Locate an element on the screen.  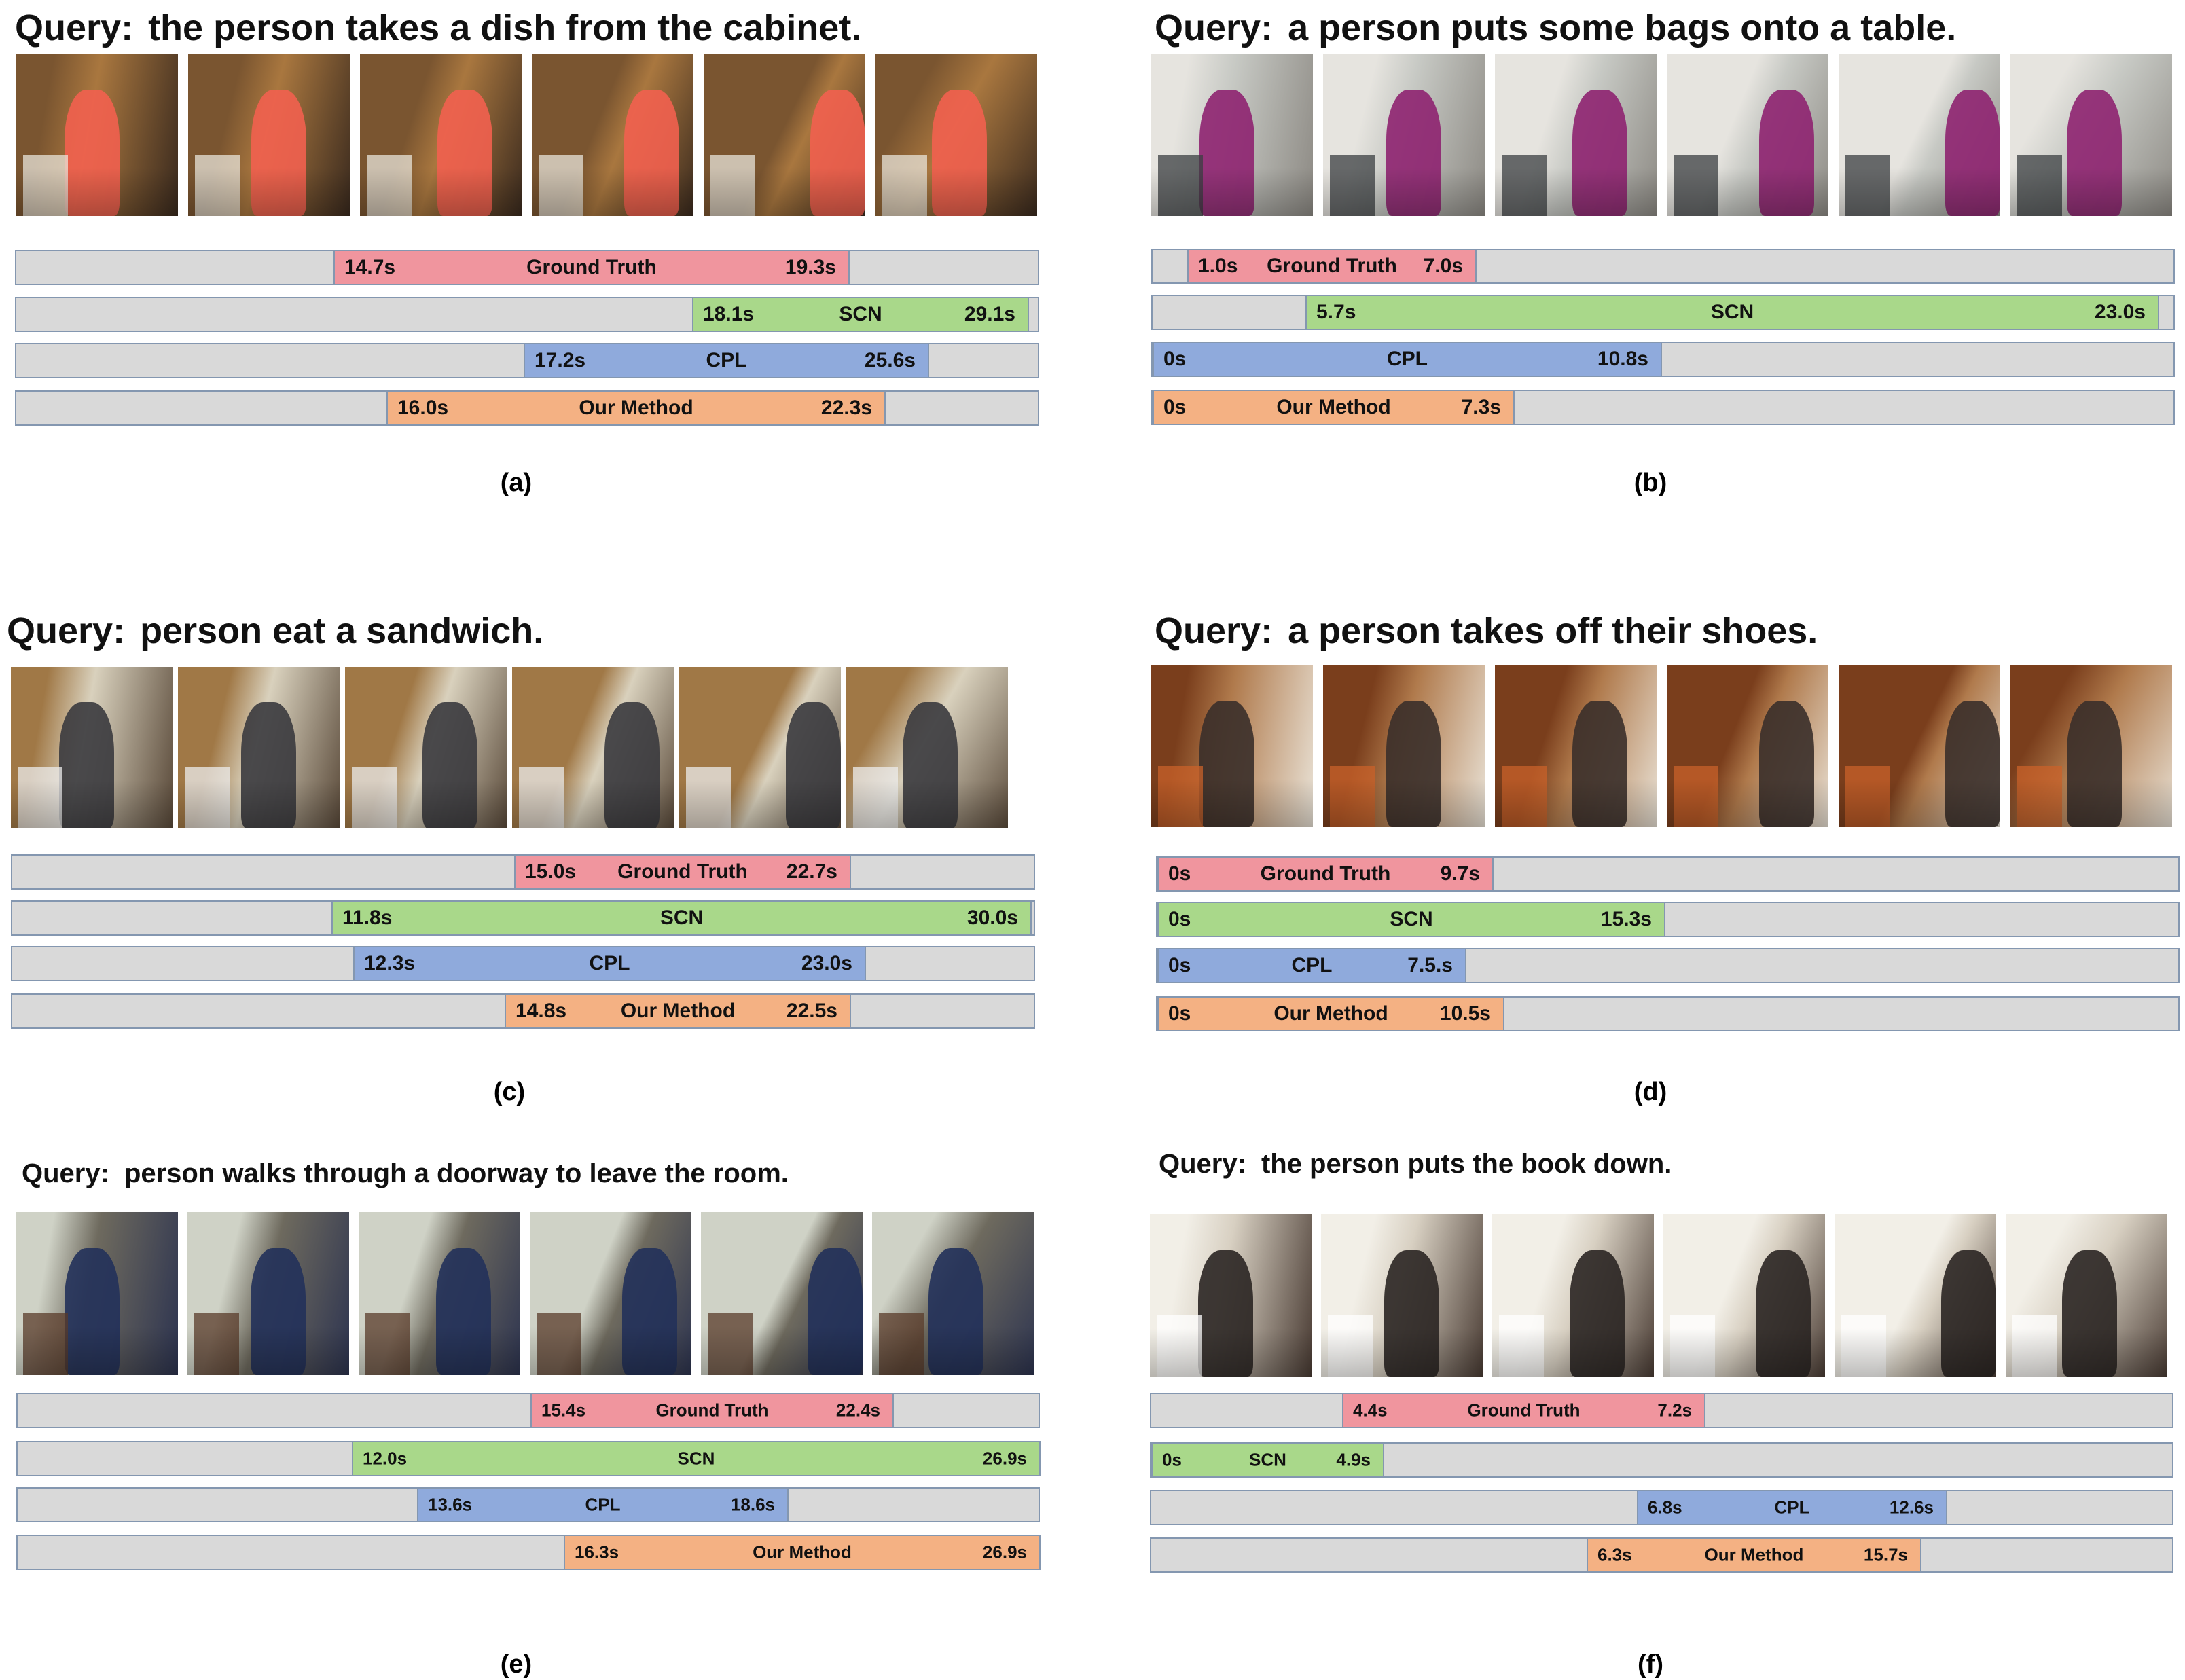
segment-our-method: 16.0s Our Method 22.3s is located at coordinates (636, 408).